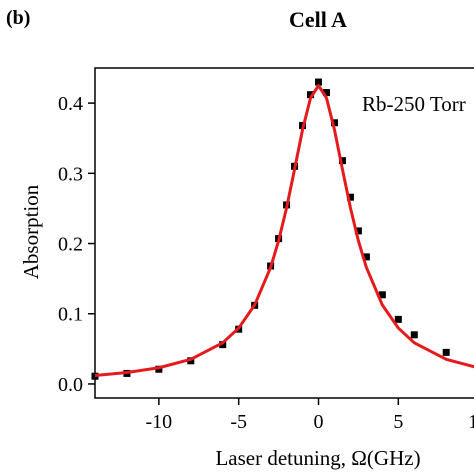 The image size is (474, 474). Describe the element at coordinates (70, 245) in the screenshot. I see `y-tick-label: 0.2` at that location.